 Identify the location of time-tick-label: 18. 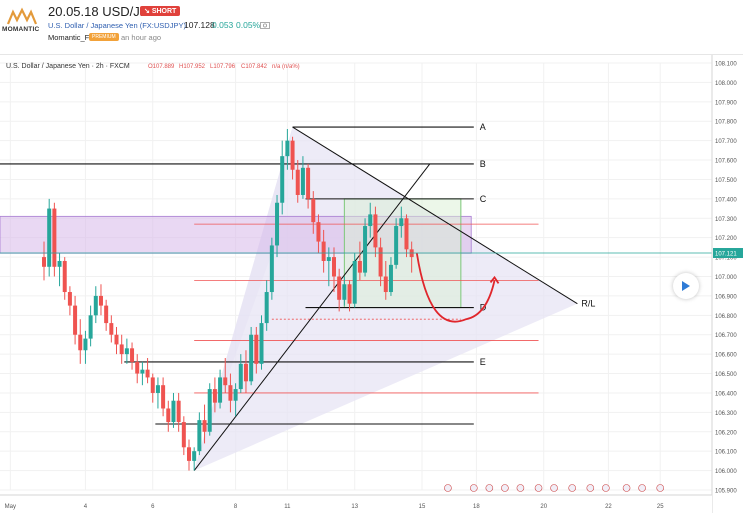
(476, 507).